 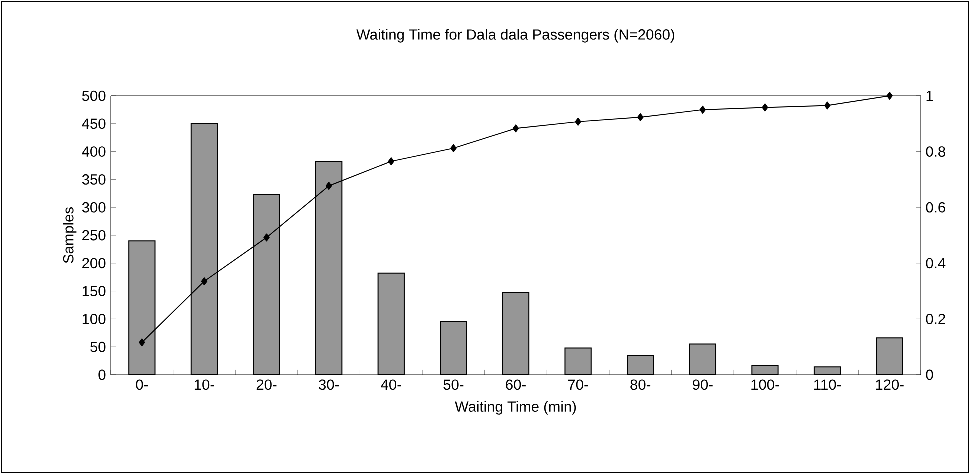 What do you see at coordinates (640, 385) in the screenshot?
I see `x-tick-label: 80-` at bounding box center [640, 385].